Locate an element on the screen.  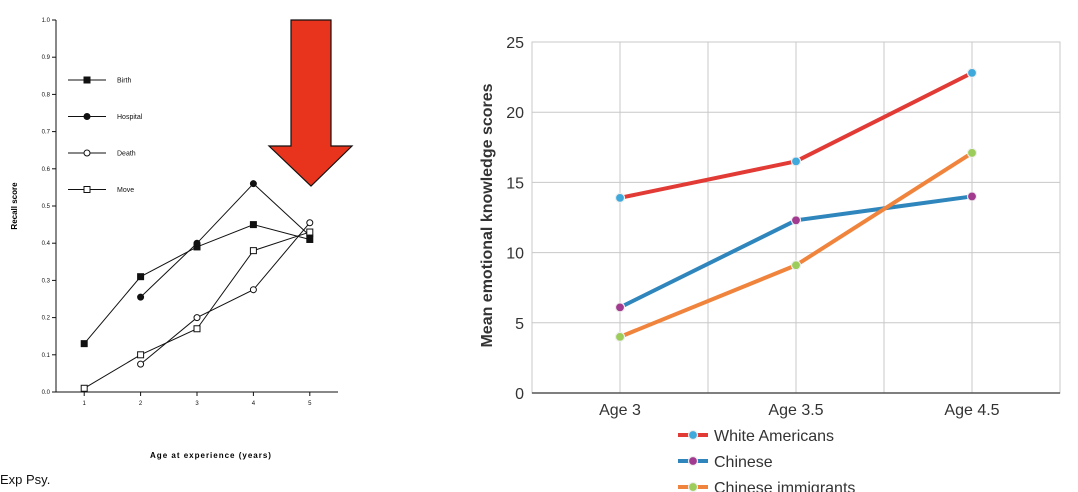
right-legend: White Americans Chinese Chinese immigrants is located at coordinates (766, 460).